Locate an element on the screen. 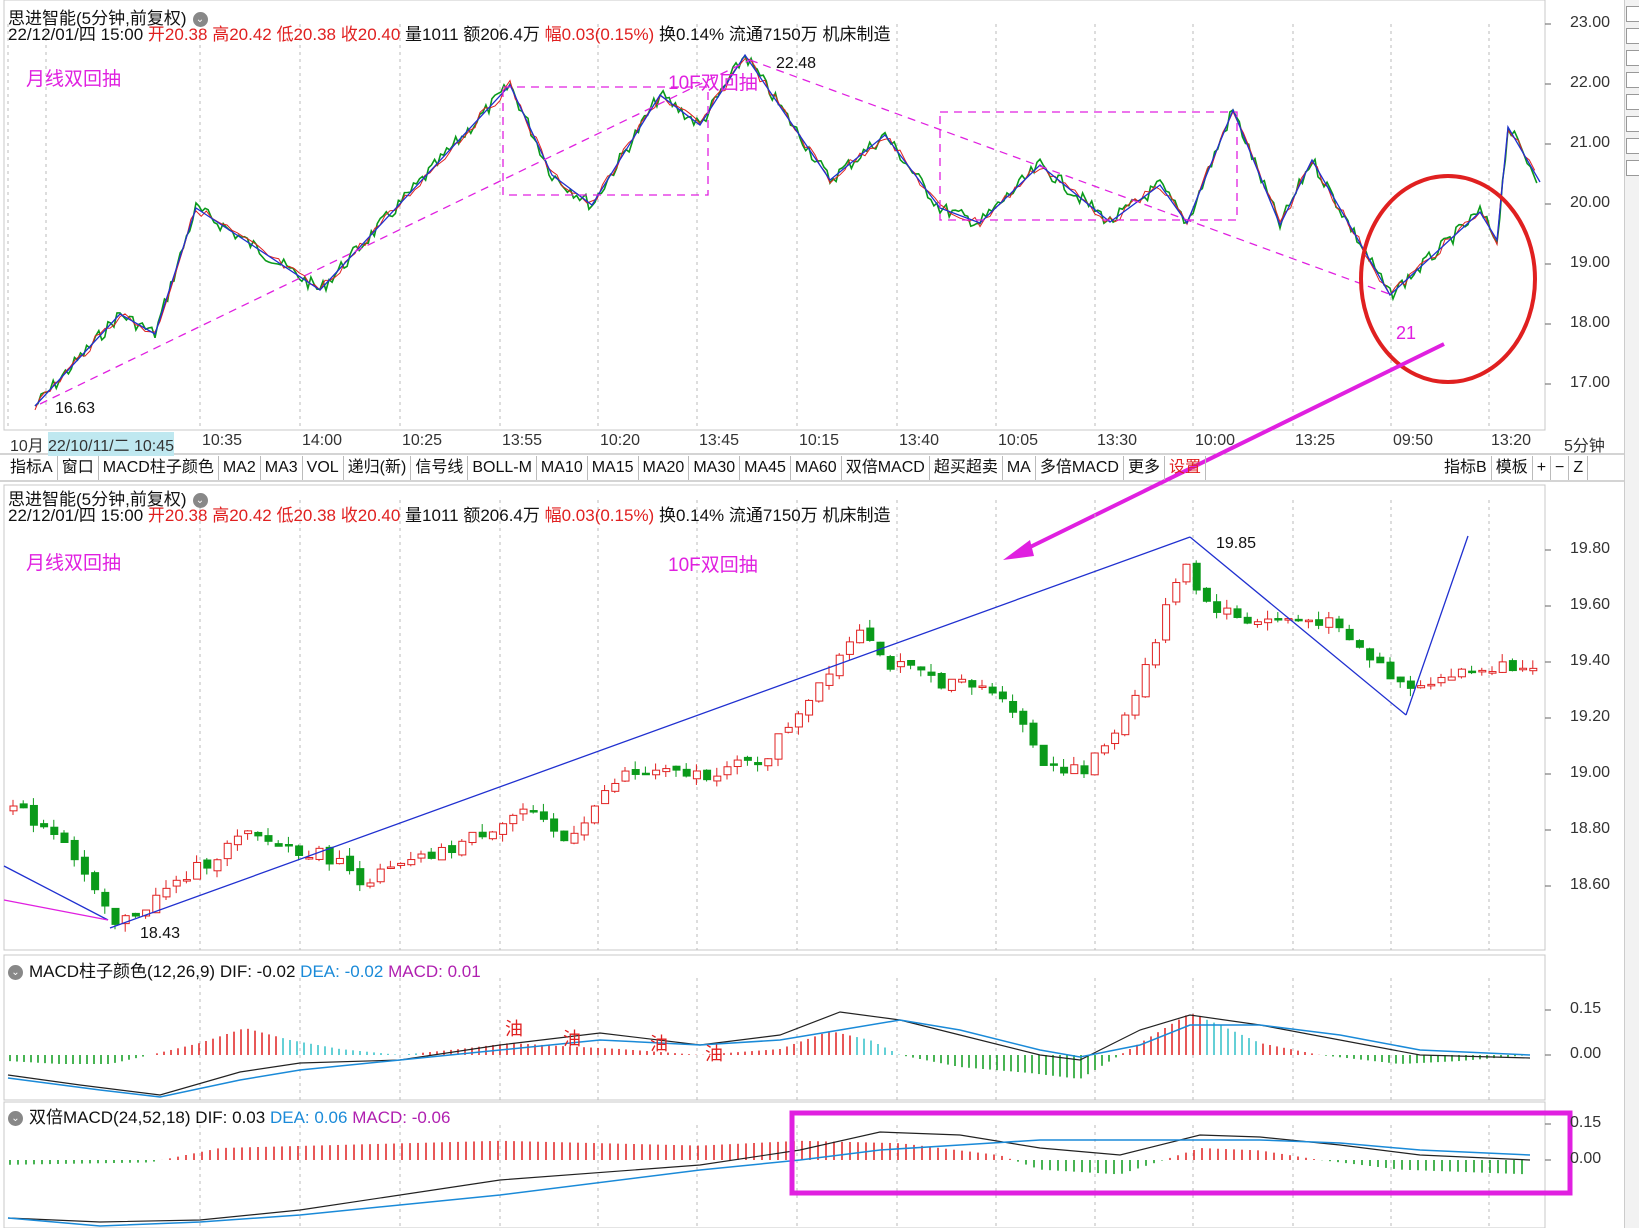 The width and height of the screenshot is (1639, 1228). stock-title-2: 思进智能(5分钟,前复权) is located at coordinates (97, 499).